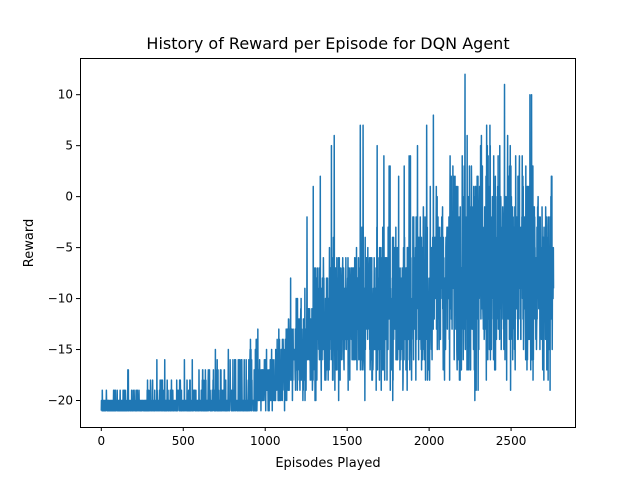  Describe the element at coordinates (429, 441) in the screenshot. I see `x-tick-label: 2000` at that location.